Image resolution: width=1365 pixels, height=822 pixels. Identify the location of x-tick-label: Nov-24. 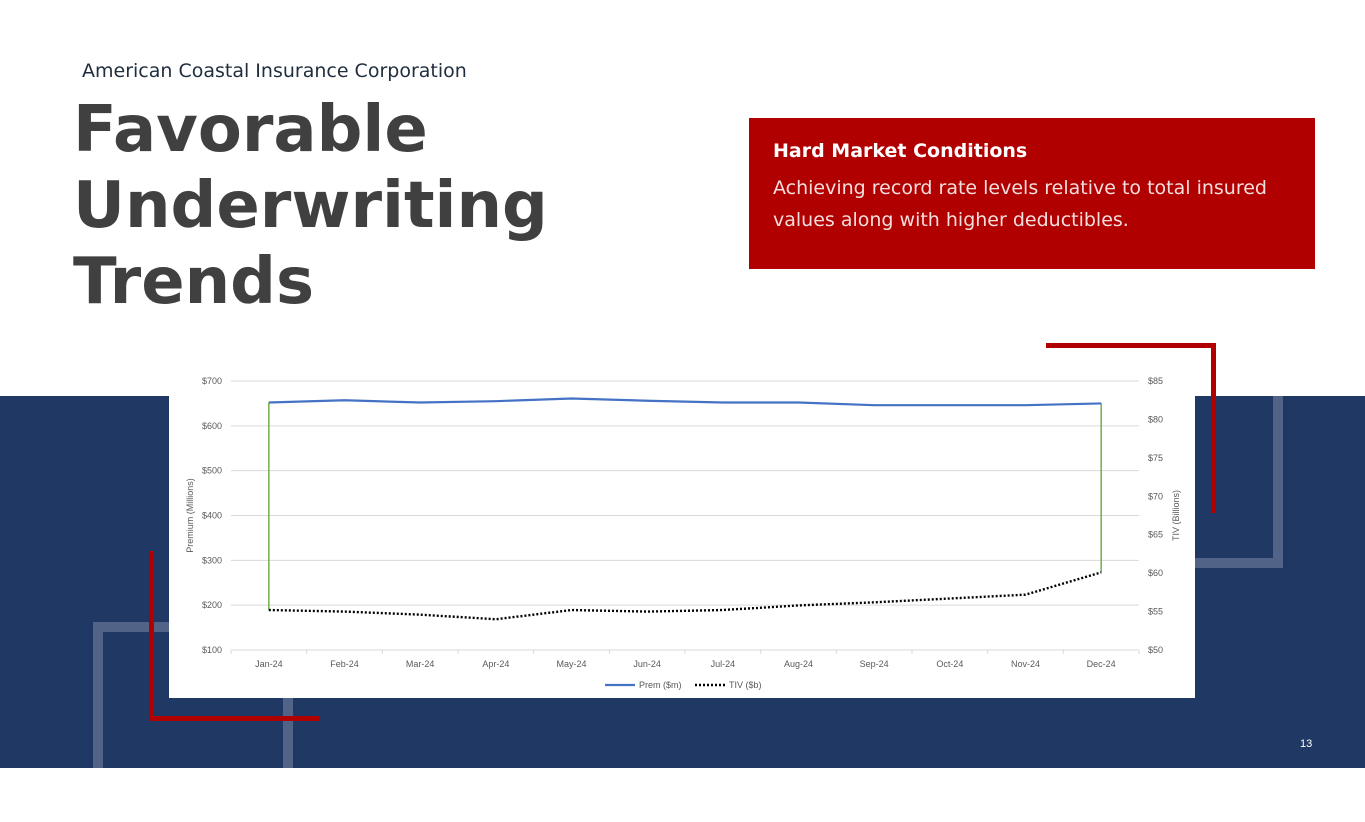
(1025, 664).